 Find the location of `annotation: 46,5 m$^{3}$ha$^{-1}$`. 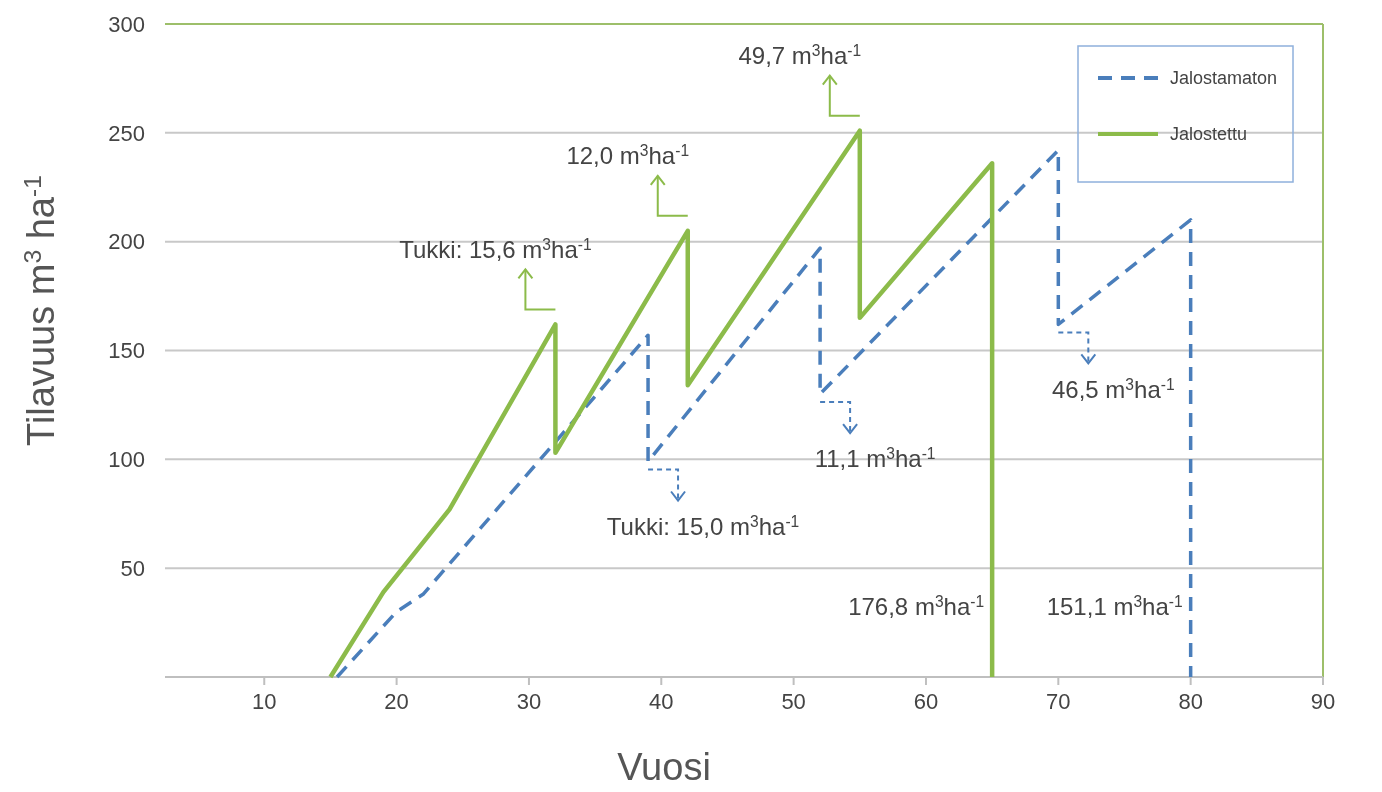

annotation: 46,5 m$^{3}$ha$^{-1}$ is located at coordinates (1113, 389).